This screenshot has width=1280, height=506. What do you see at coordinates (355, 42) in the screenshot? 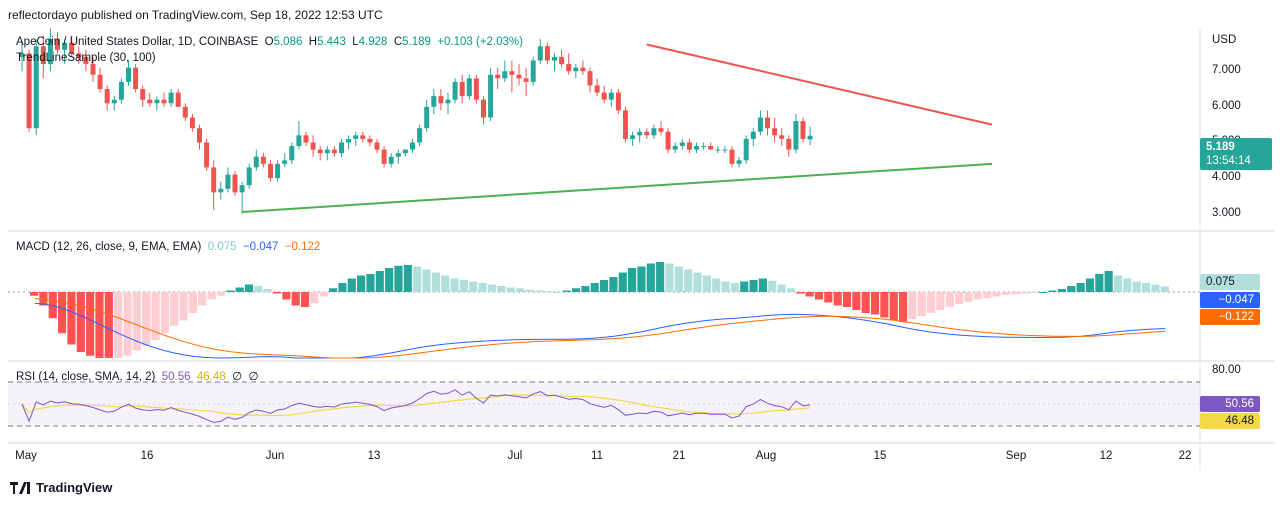
I see `low-label: L` at bounding box center [355, 42].